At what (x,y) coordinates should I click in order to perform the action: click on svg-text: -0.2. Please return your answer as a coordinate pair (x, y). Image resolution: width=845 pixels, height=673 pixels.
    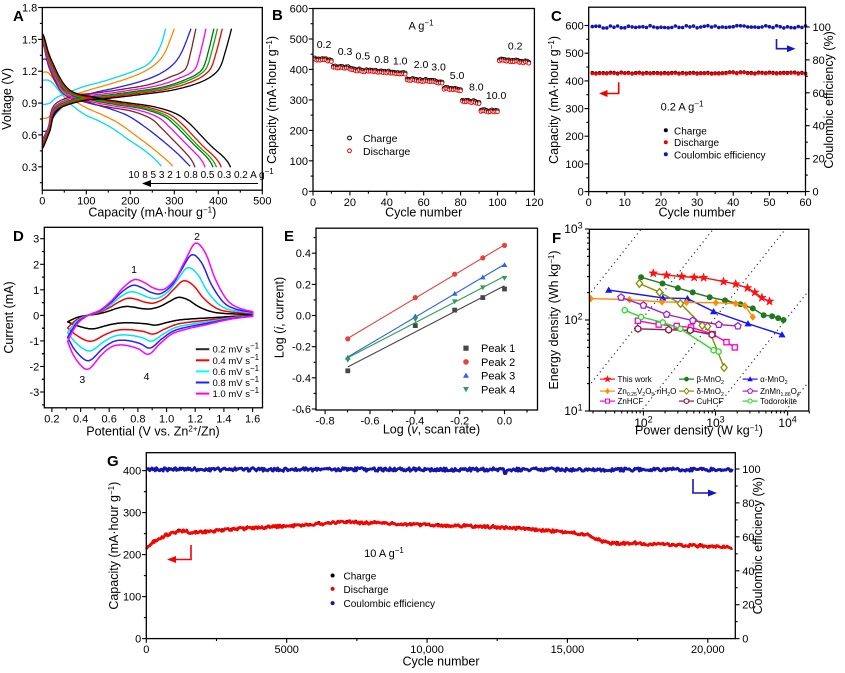
    Looking at the image, I should click on (459, 422).